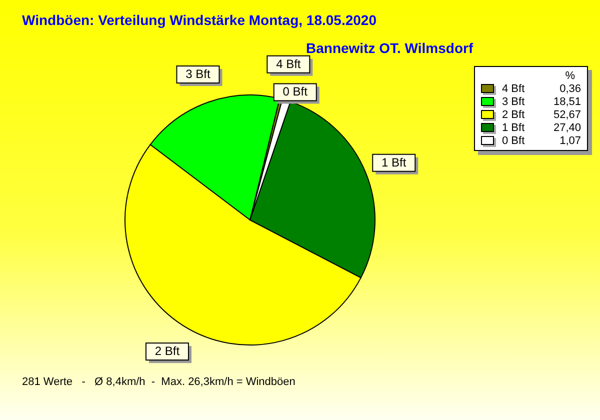 The width and height of the screenshot is (600, 420). What do you see at coordinates (566, 114) in the screenshot?
I see `data-label: 52,67` at bounding box center [566, 114].